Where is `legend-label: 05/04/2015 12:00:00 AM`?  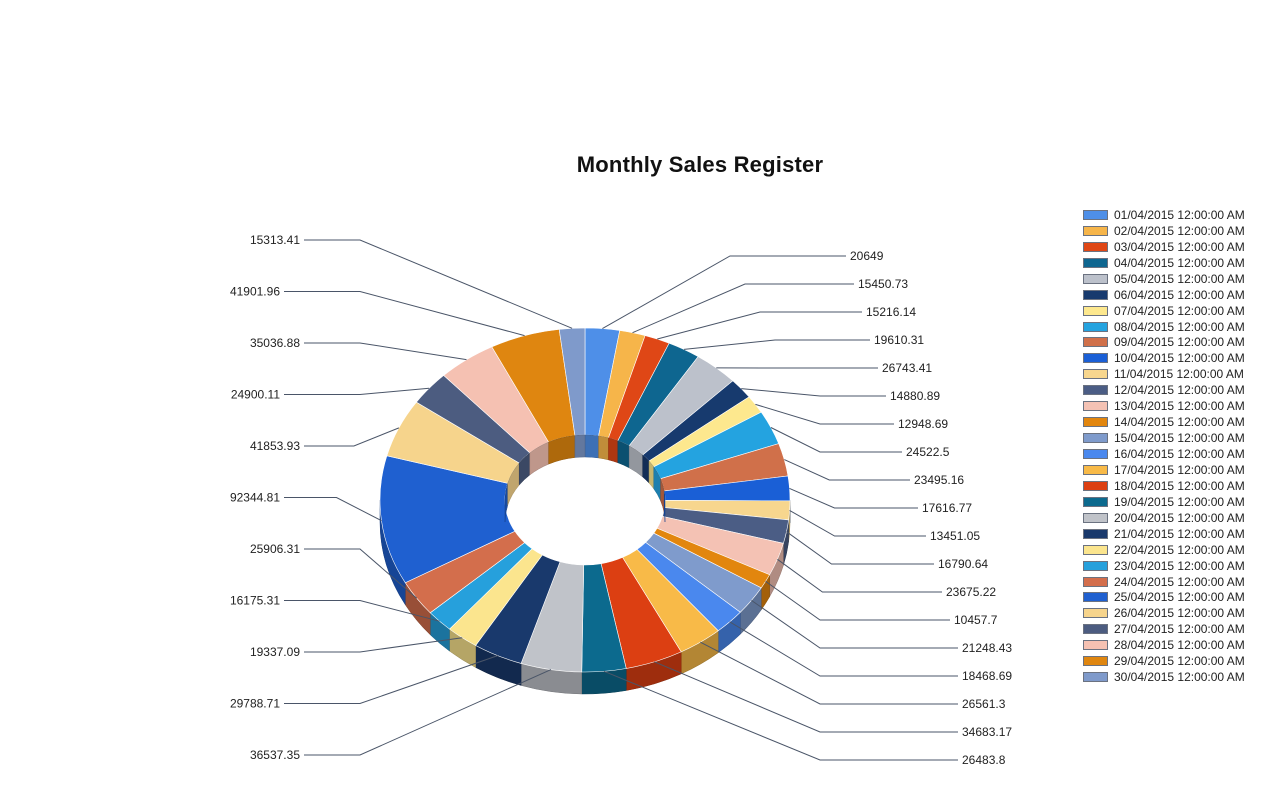
legend-label: 05/04/2015 12:00:00 AM is located at coordinates (1179, 278).